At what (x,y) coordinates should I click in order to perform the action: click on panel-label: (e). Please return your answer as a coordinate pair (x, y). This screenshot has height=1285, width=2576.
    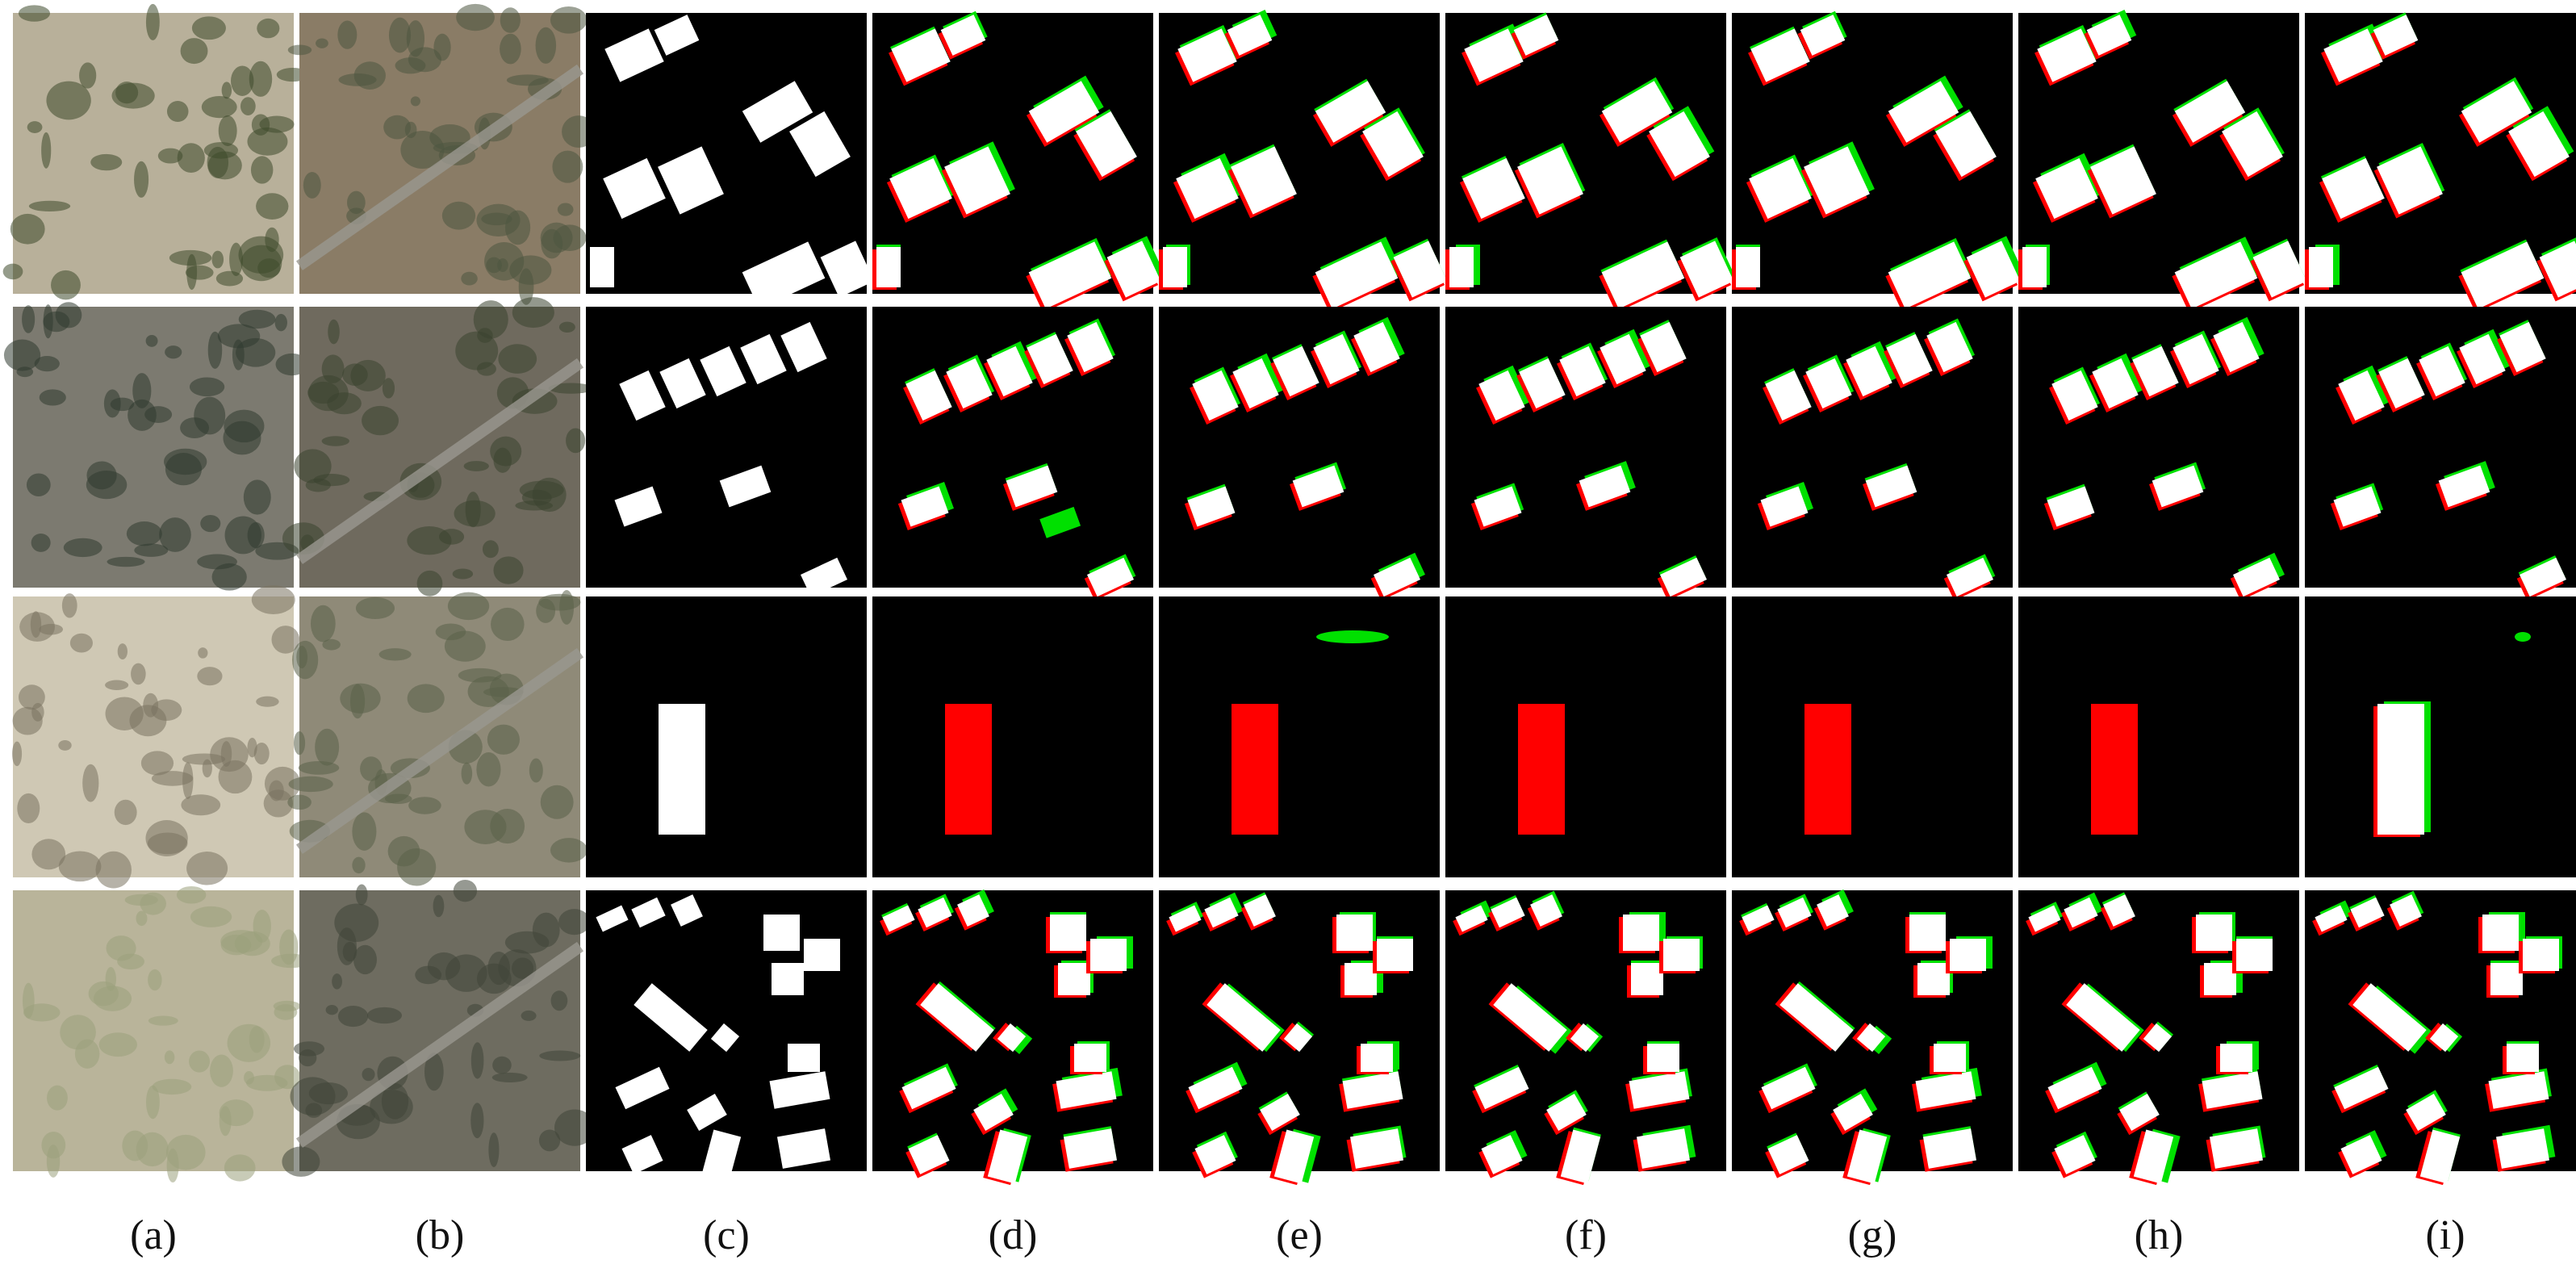
    Looking at the image, I should click on (1299, 1235).